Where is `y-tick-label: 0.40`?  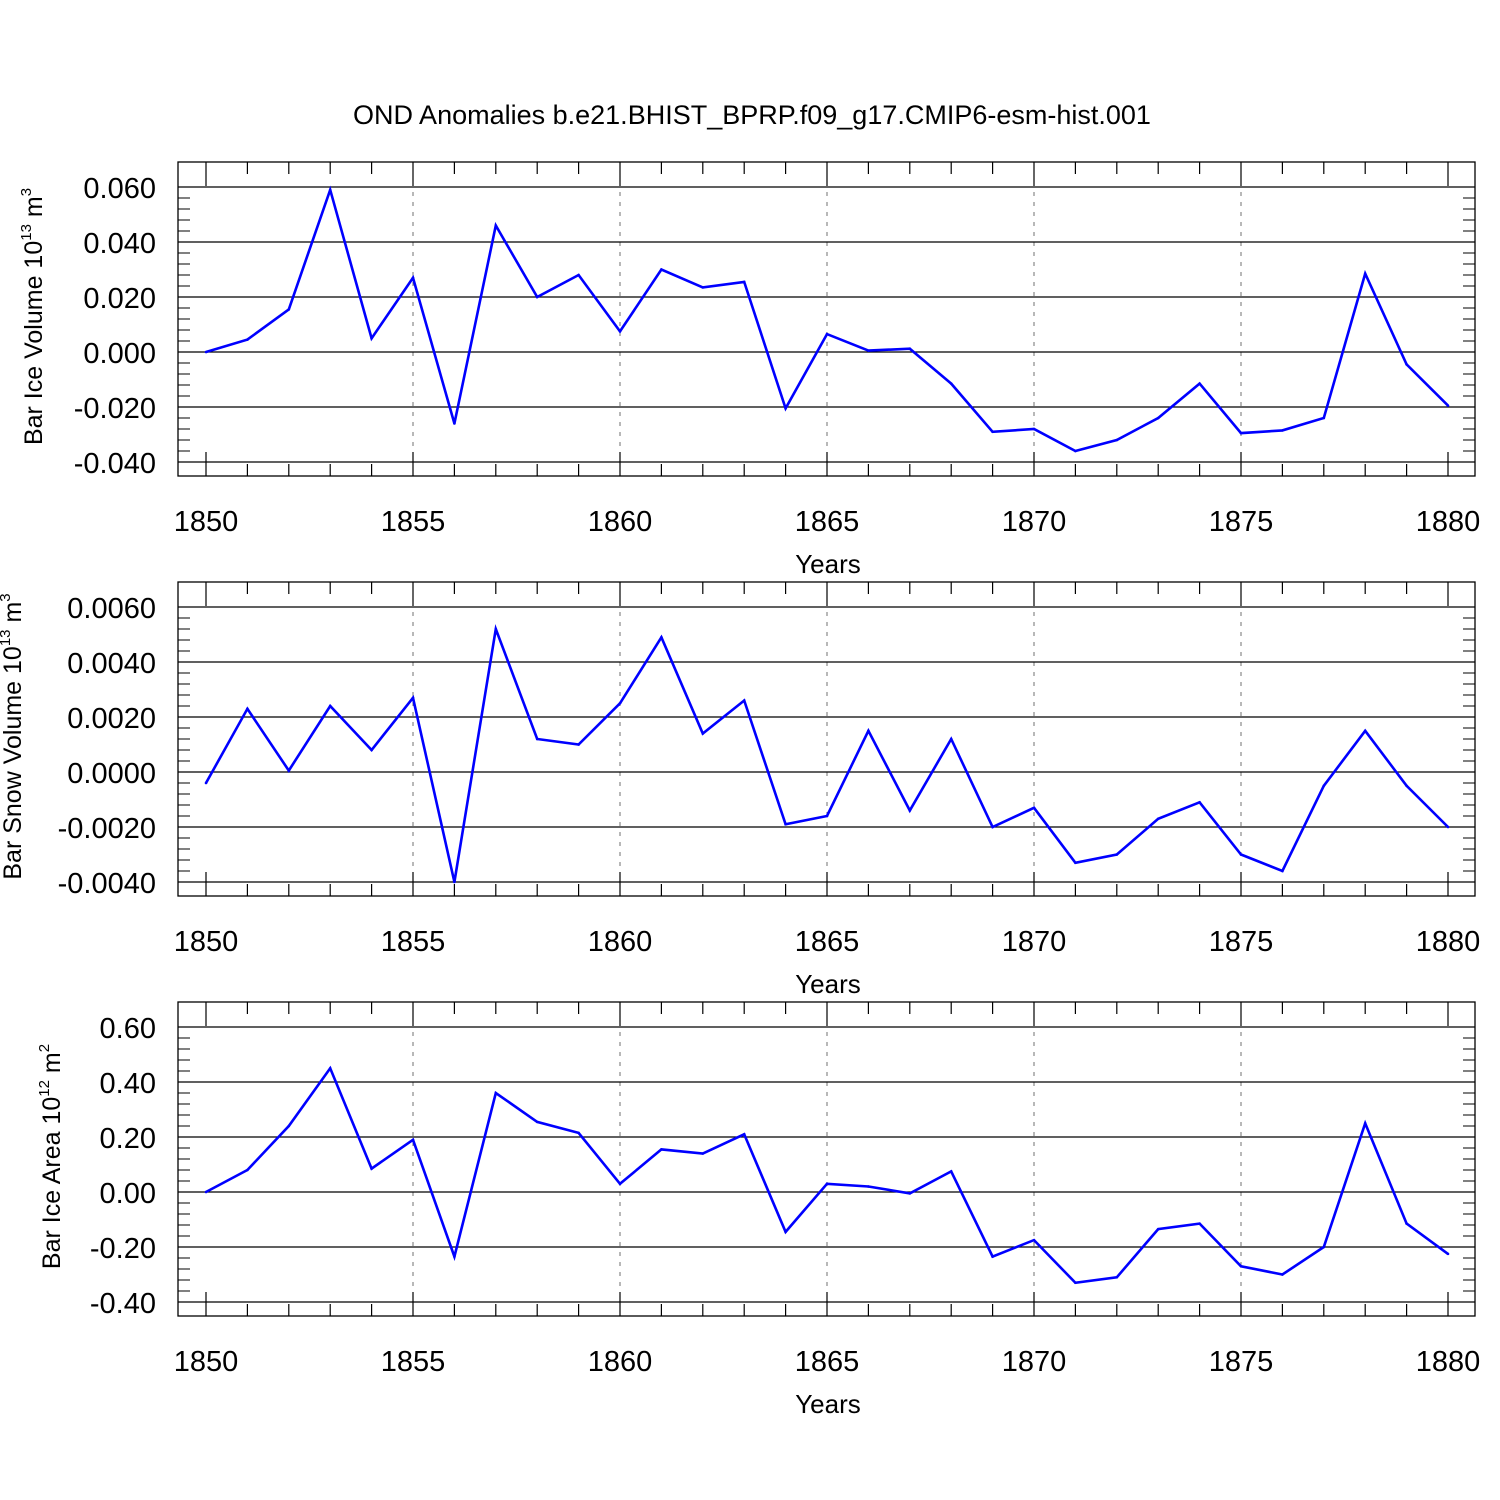 y-tick-label: 0.40 is located at coordinates (128, 1084).